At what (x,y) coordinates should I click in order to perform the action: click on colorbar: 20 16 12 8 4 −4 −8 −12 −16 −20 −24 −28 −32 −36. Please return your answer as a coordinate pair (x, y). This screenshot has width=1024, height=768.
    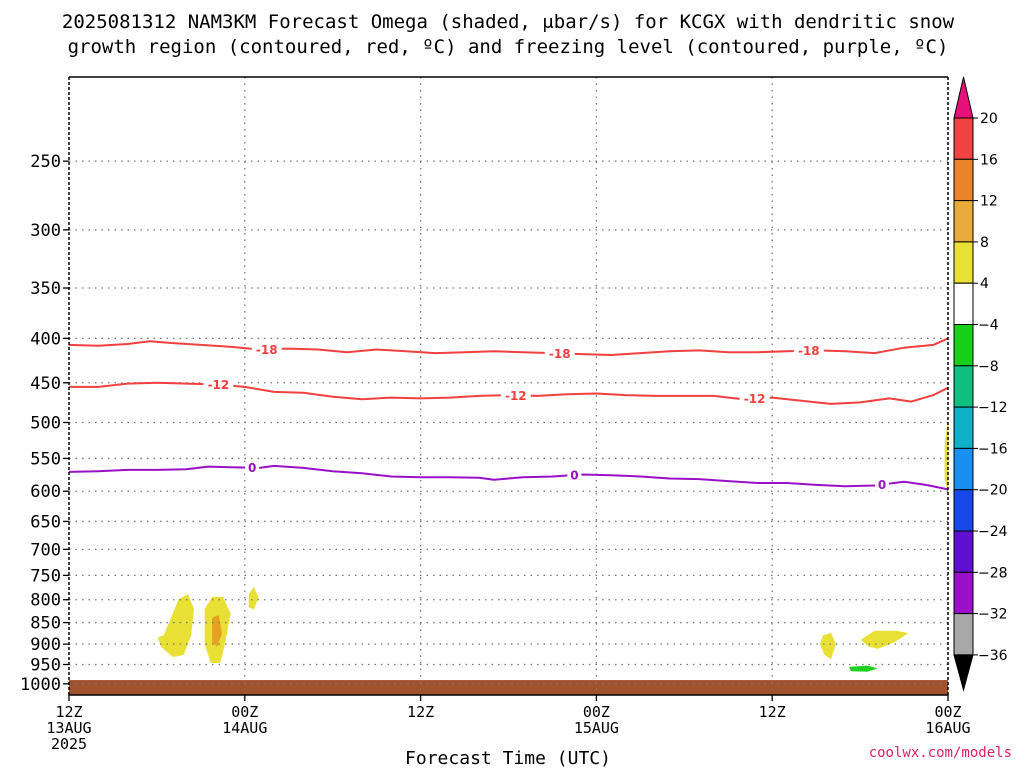
    Looking at the image, I should click on (980, 384).